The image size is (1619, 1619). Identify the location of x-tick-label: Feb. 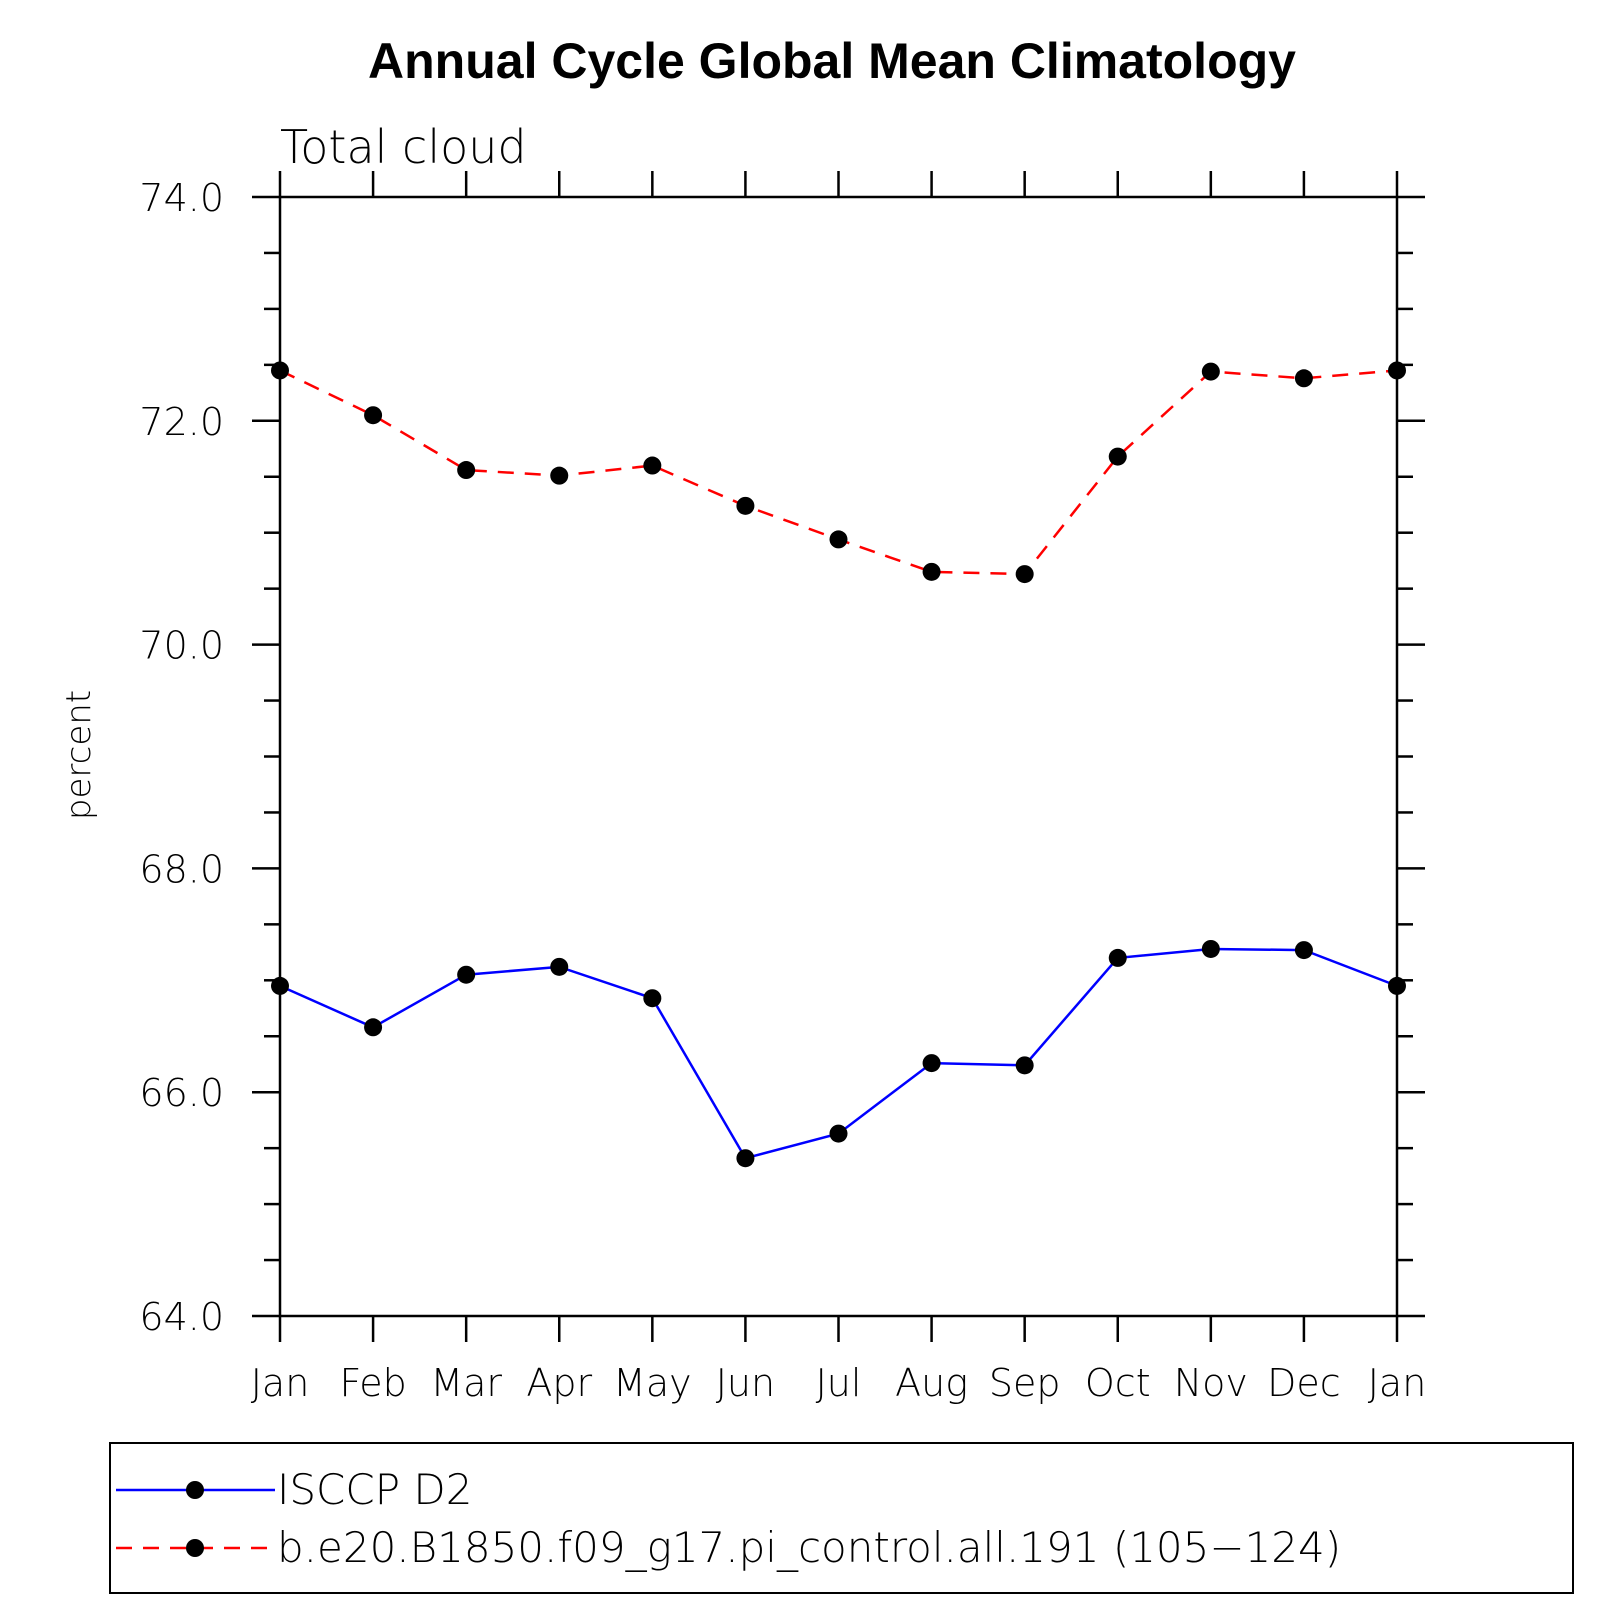
(372, 1383).